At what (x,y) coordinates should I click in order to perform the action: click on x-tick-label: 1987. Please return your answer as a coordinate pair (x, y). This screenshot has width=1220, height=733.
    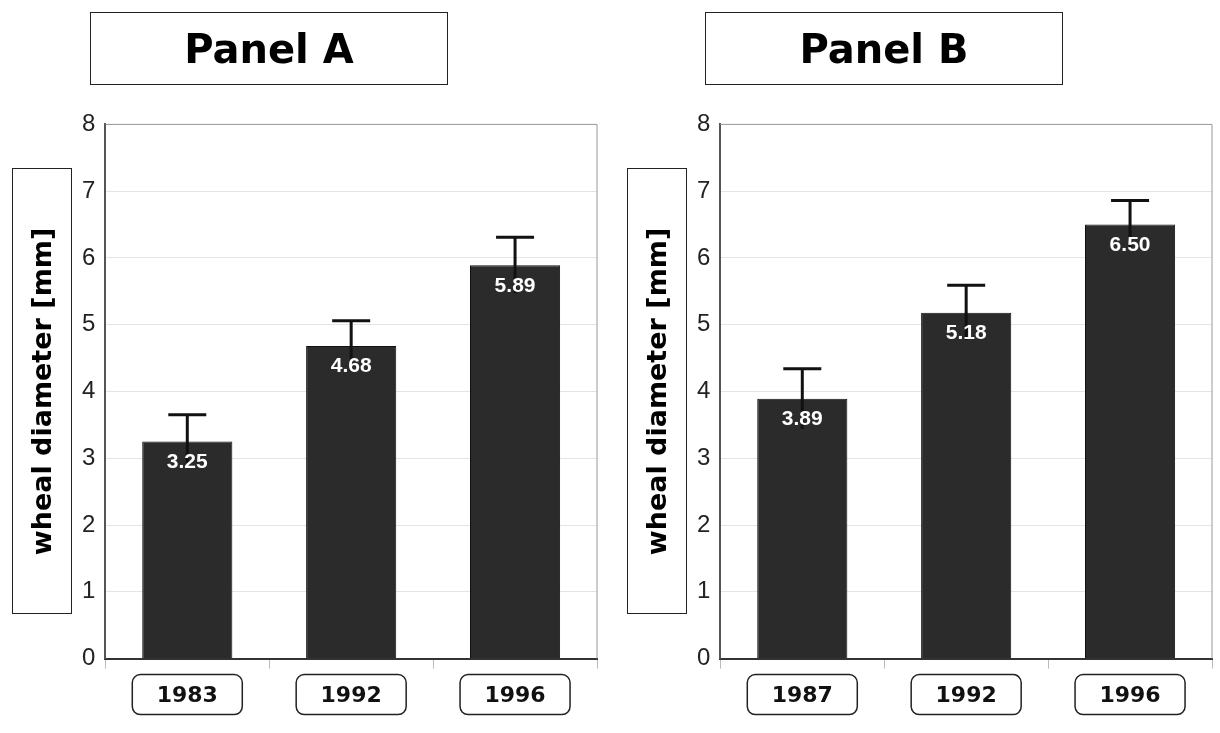
    Looking at the image, I should click on (802, 694).